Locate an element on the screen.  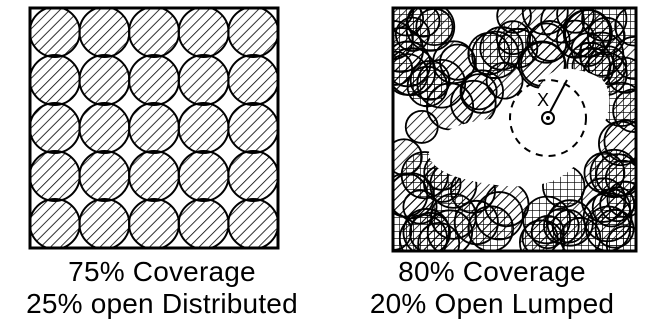
dashed-search-circle is located at coordinates (548, 118).